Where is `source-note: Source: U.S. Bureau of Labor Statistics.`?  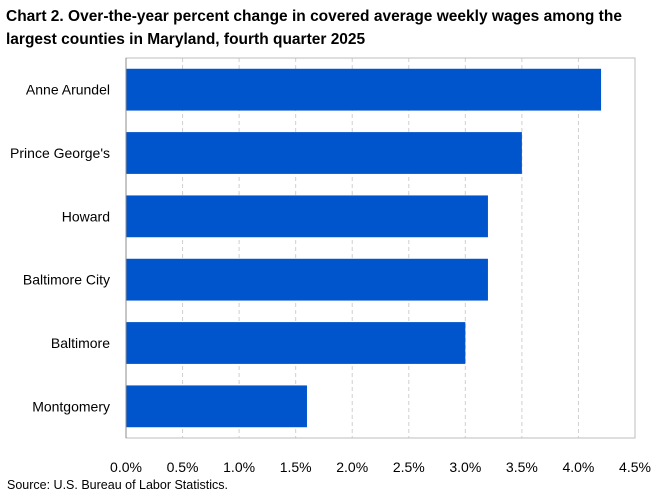 source-note: Source: U.S. Bureau of Labor Statistics. is located at coordinates (117, 485).